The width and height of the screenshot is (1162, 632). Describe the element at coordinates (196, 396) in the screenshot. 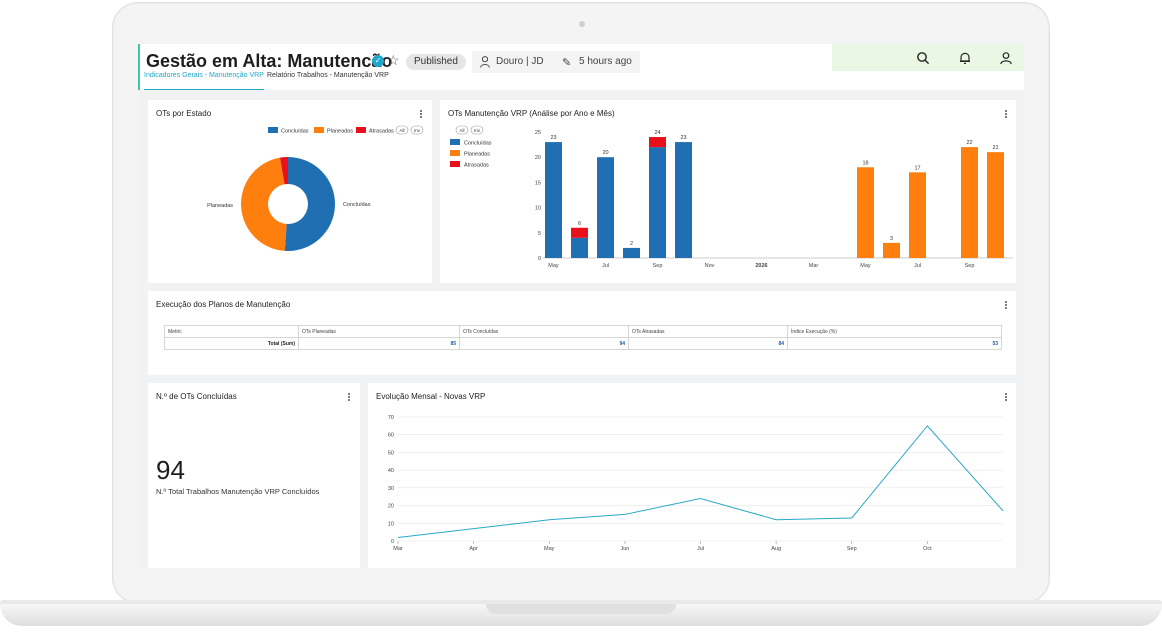

I see `card-title: N.º de OTs Concluídas` at that location.